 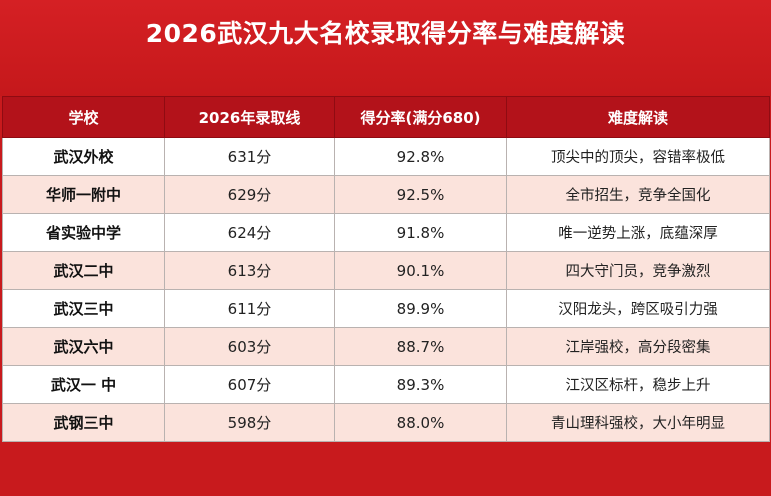 What do you see at coordinates (249, 156) in the screenshot?
I see `cell-score: 631分` at bounding box center [249, 156].